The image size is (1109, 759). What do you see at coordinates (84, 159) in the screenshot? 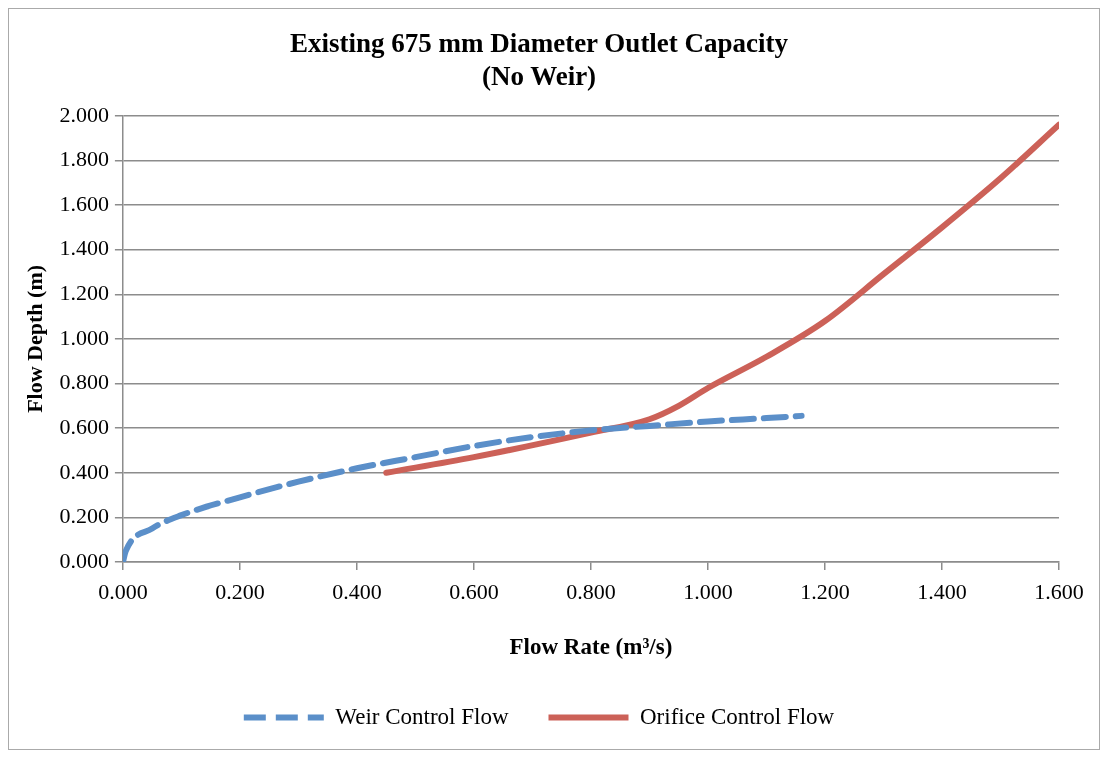
I see `y-tick-label: 1.800` at bounding box center [84, 159].